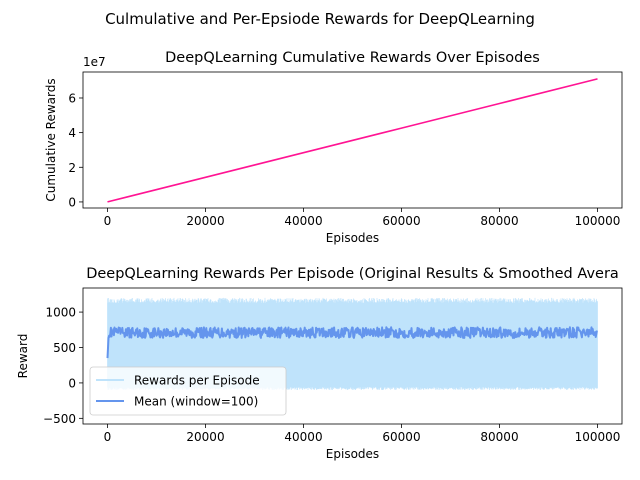  I want to click on y-offset-text: 1e7, so click(94, 62).